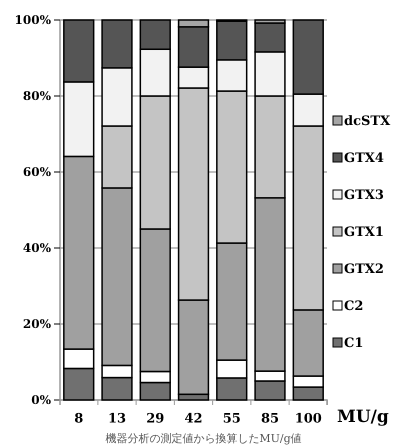 The height and width of the screenshot is (448, 400). Describe the element at coordinates (368, 121) in the screenshot. I see `legend-label: dcSTX` at that location.